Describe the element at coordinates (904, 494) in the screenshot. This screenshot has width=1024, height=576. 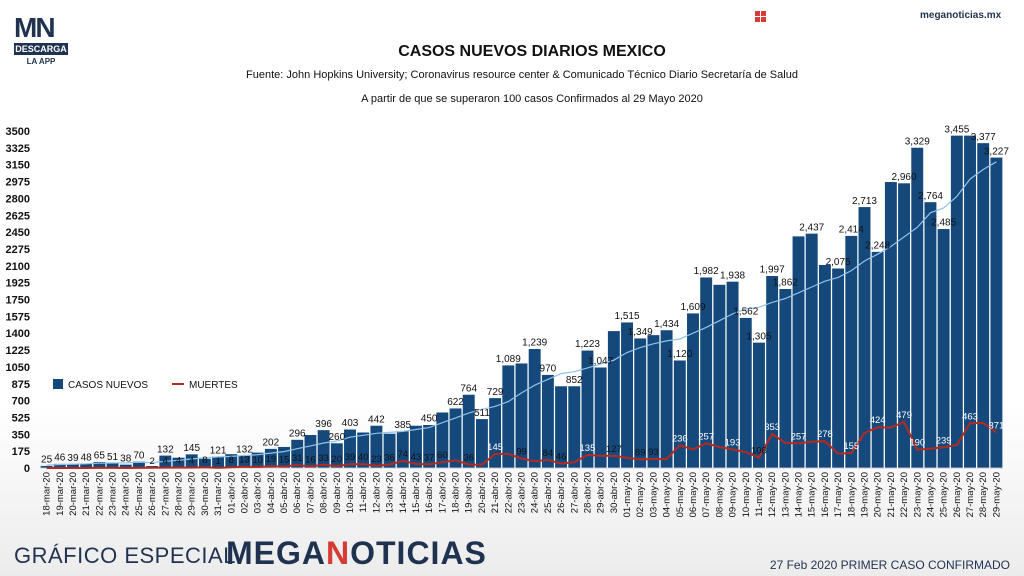
I see `x-tick-label: 22-may-20` at that location.